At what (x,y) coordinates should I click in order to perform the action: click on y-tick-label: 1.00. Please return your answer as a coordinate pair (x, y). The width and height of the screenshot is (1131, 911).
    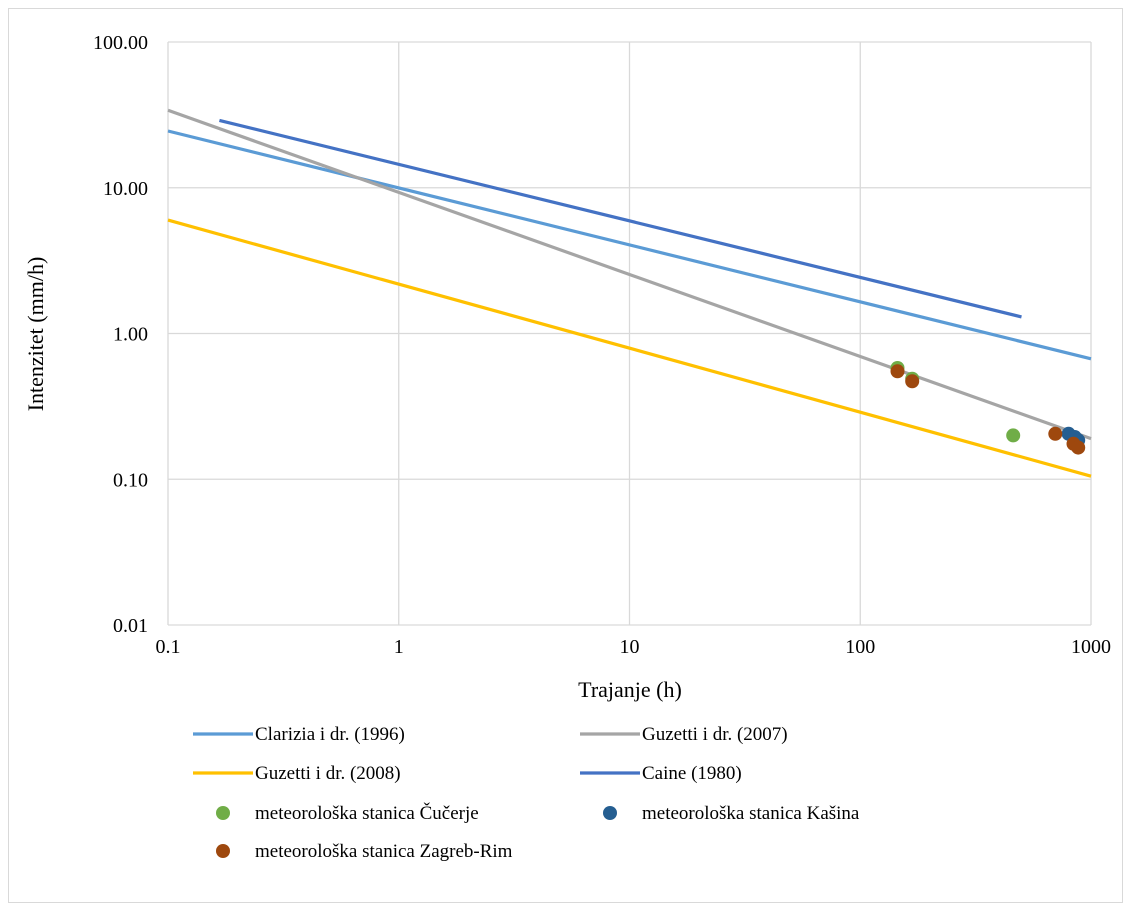
    Looking at the image, I should click on (130, 335).